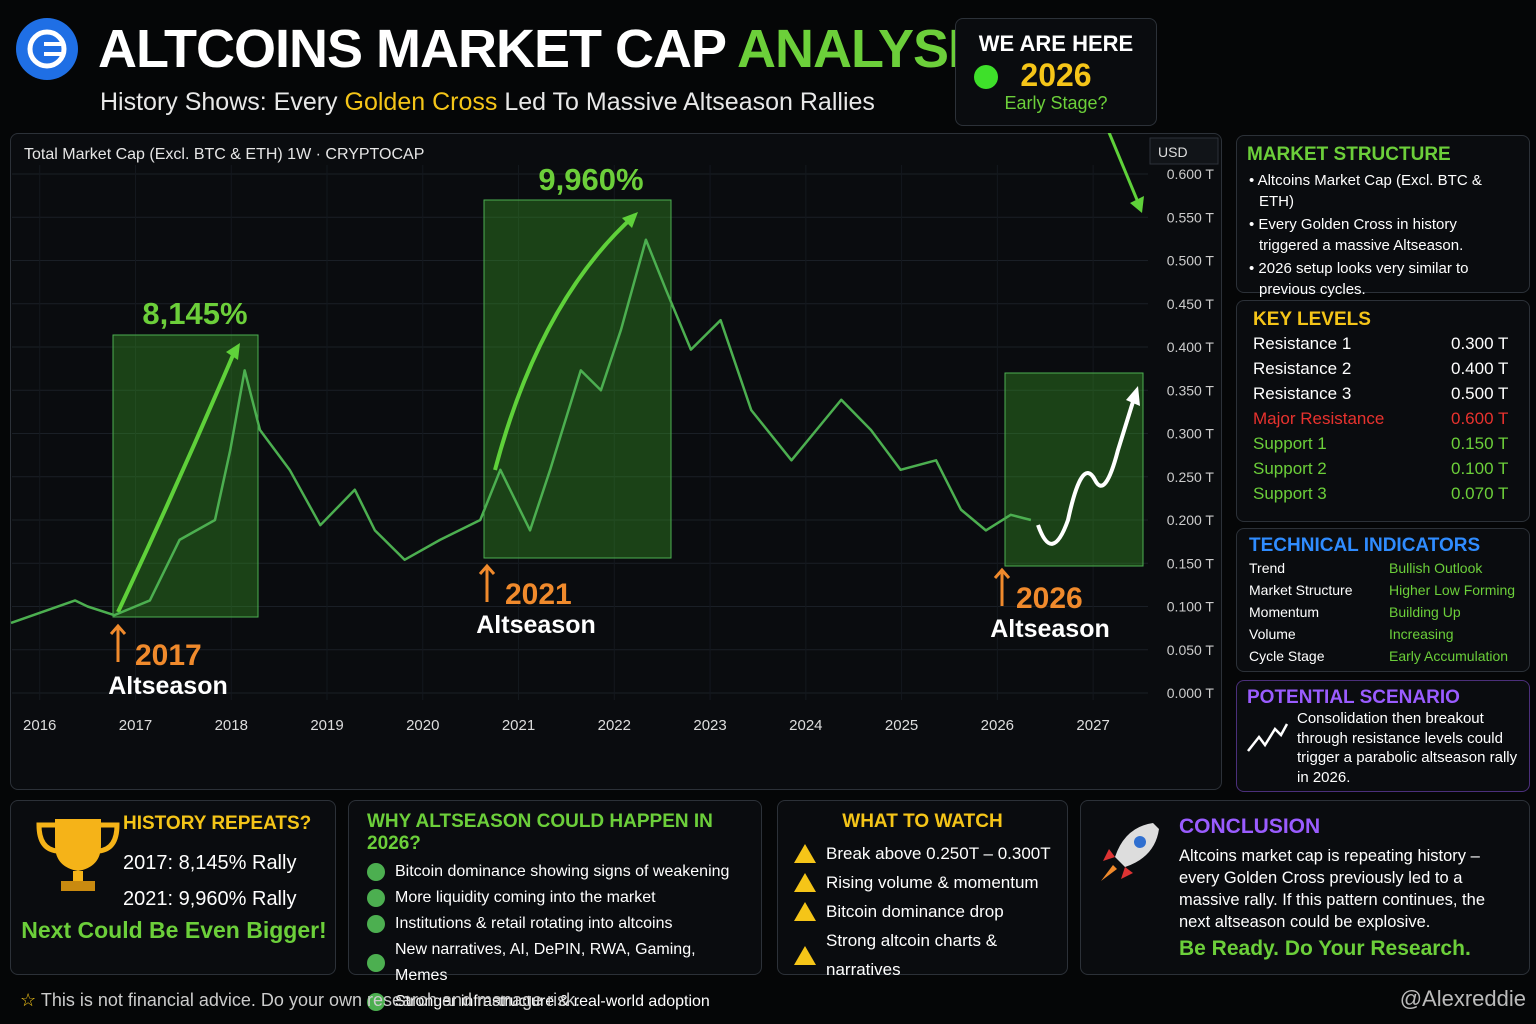 The image size is (1536, 1024). Describe the element at coordinates (518, 725) in the screenshot. I see `x-tick-label: 2021` at that location.